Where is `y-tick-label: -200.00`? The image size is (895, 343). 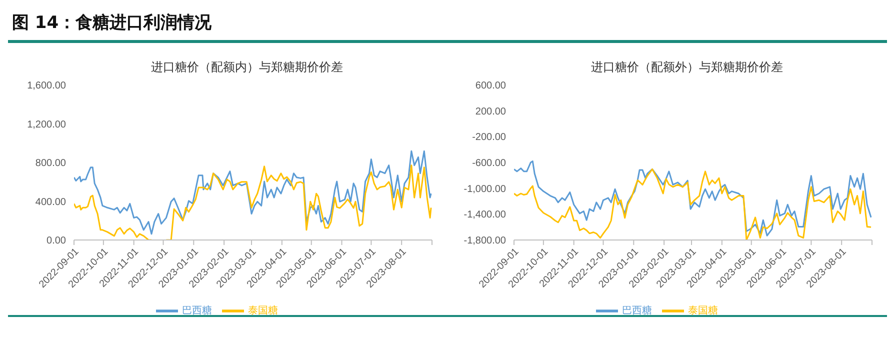 y-tick-label: -200.00 is located at coordinates (489, 138).